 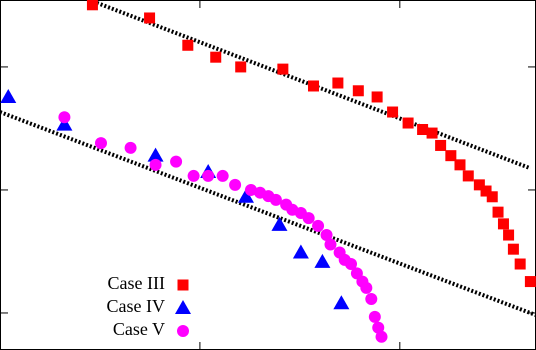 What do you see at coordinates (136, 306) in the screenshot?
I see `legend-label: Case IV` at bounding box center [136, 306].